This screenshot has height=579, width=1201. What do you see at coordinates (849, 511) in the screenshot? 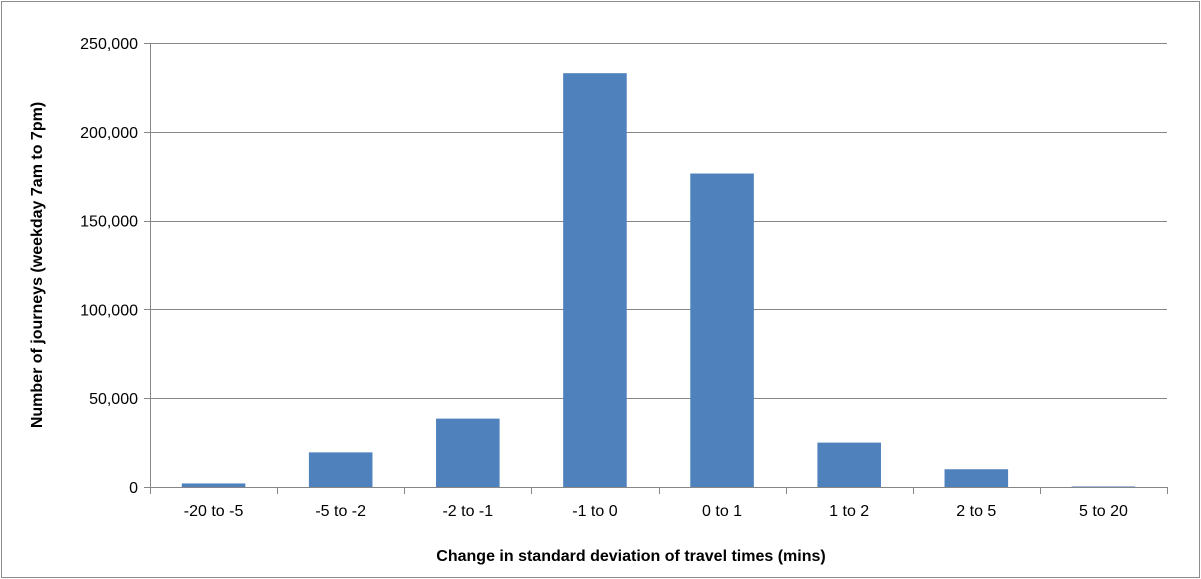
I see `x-tick-label: 1 to 2` at bounding box center [849, 511].